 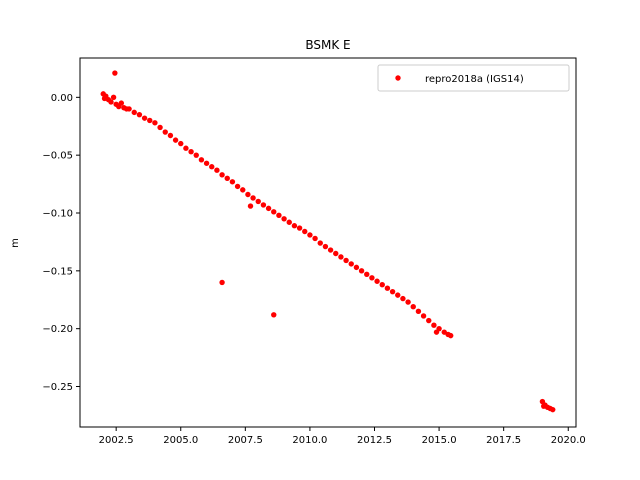 What do you see at coordinates (309, 440) in the screenshot?
I see `x-tick-label: 2010.0` at bounding box center [309, 440].